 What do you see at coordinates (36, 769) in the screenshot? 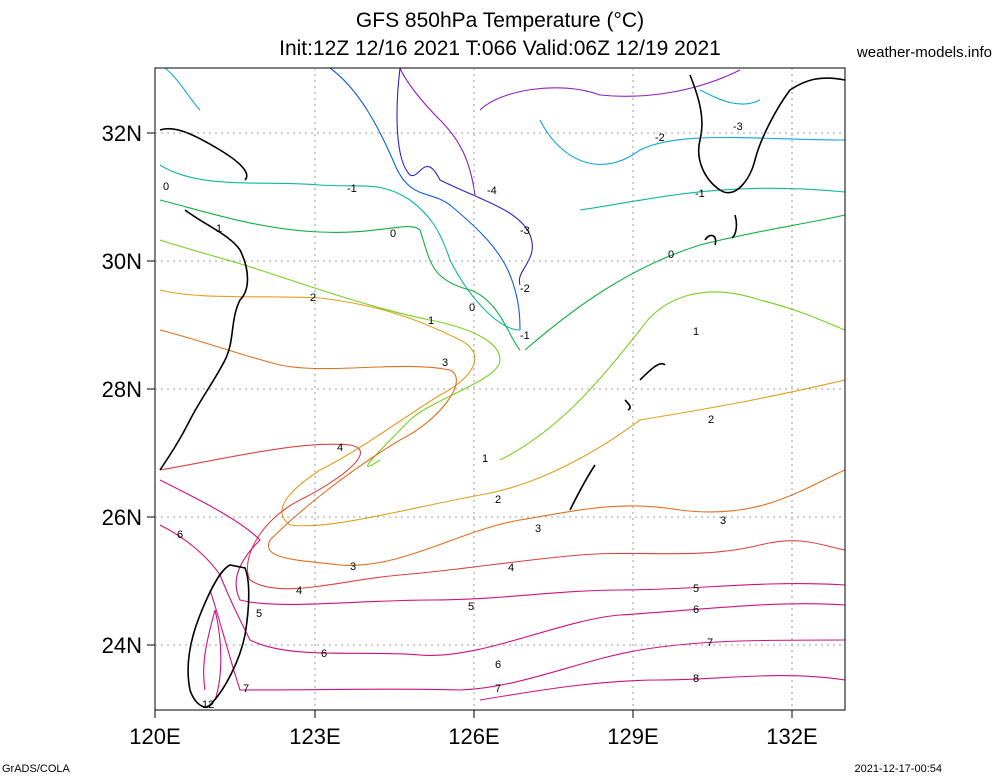
I see `footer-software: GrADS/COLA` at bounding box center [36, 769].